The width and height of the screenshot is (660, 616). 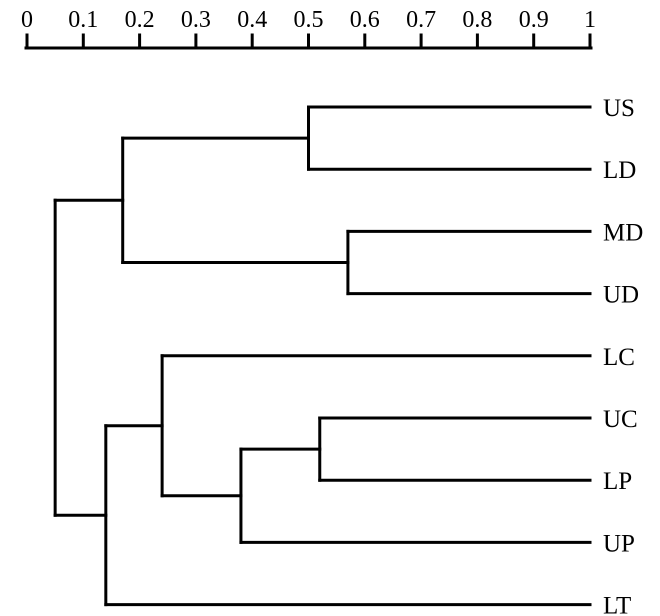 What do you see at coordinates (309, 20) in the screenshot?
I see `axis-tick-label: 0.5` at bounding box center [309, 20].